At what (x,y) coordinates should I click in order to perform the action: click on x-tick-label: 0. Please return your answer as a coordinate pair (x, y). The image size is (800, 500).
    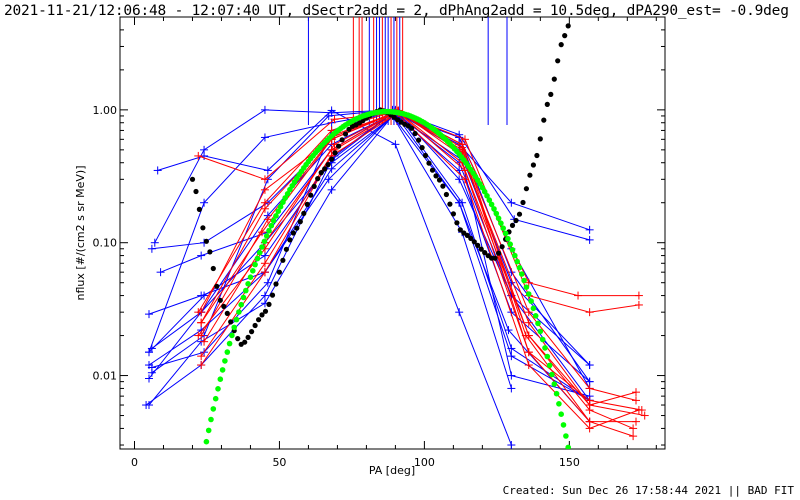
    Looking at the image, I should click on (134, 462).